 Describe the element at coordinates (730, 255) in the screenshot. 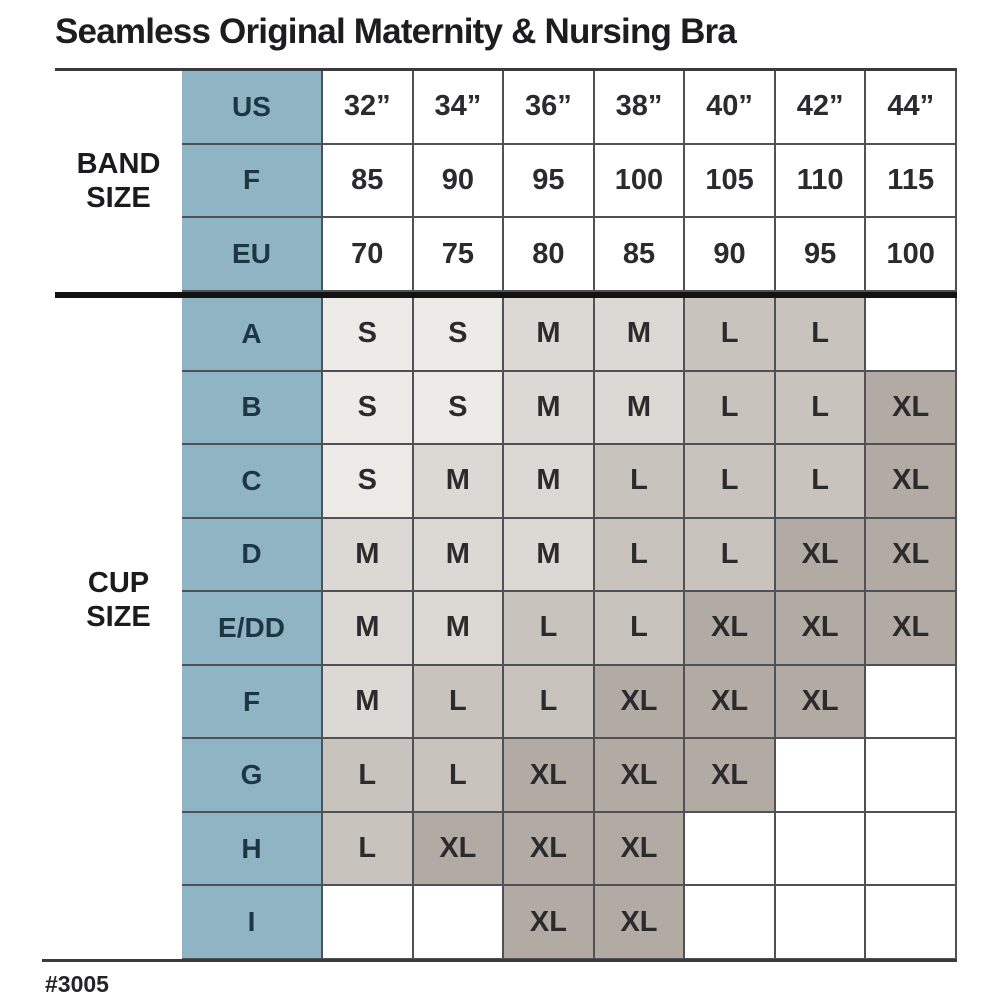

I see `band-cell-eu-5: 90` at that location.